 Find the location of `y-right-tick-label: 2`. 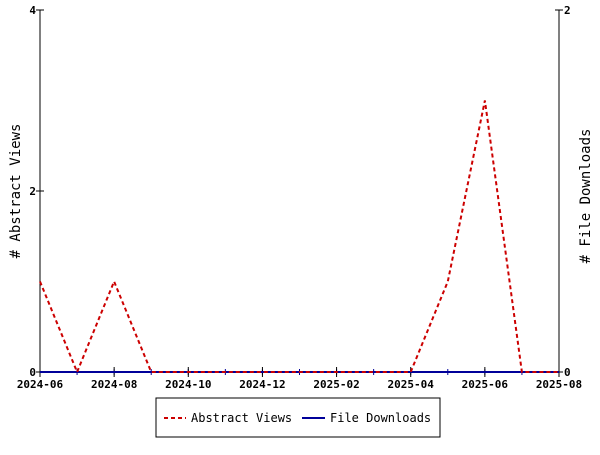

y-right-tick-label: 2 is located at coordinates (567, 10).